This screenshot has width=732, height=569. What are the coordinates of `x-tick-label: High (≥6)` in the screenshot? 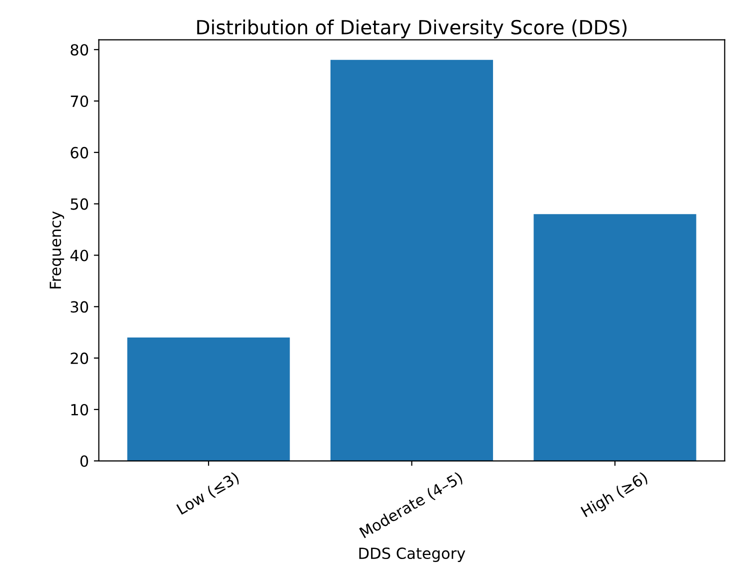 It's located at (615, 495).